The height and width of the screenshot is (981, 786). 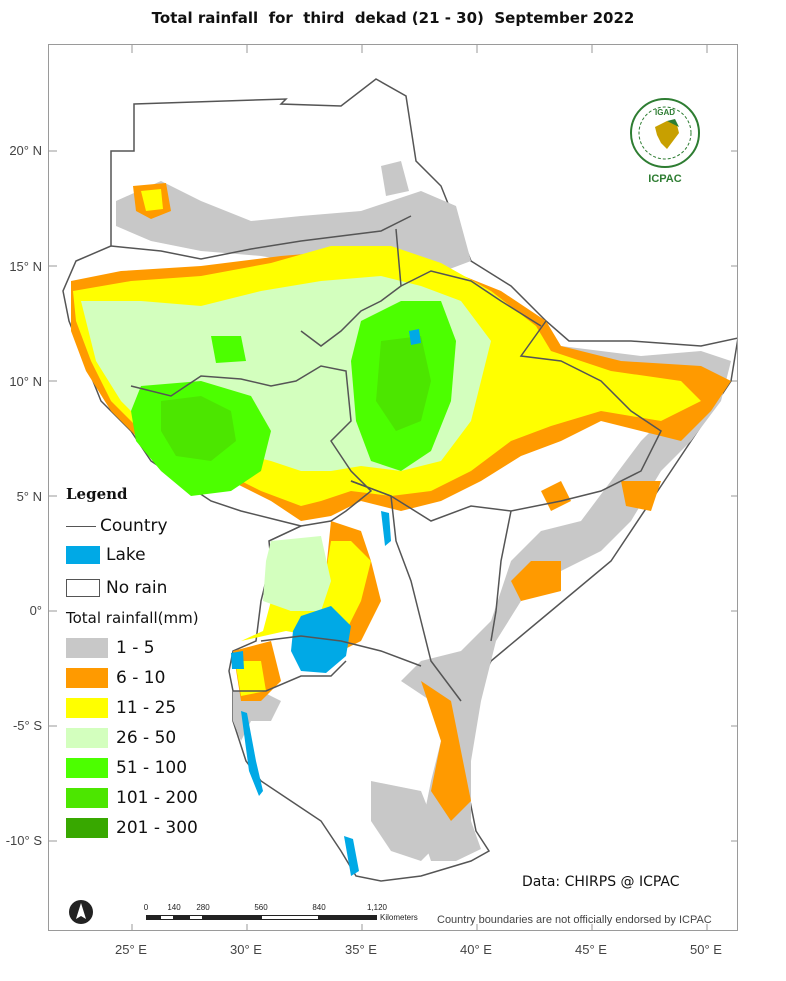 What do you see at coordinates (665, 112) in the screenshot?
I see `logo-text-igad: IGAD` at bounding box center [665, 112].